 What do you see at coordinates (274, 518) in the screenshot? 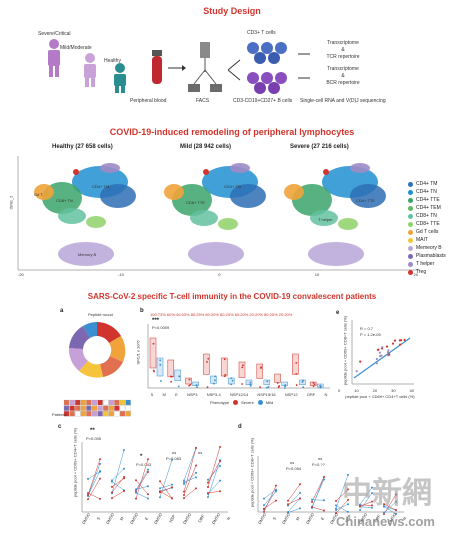
I see `paired-xcat: S` at bounding box center [274, 518].